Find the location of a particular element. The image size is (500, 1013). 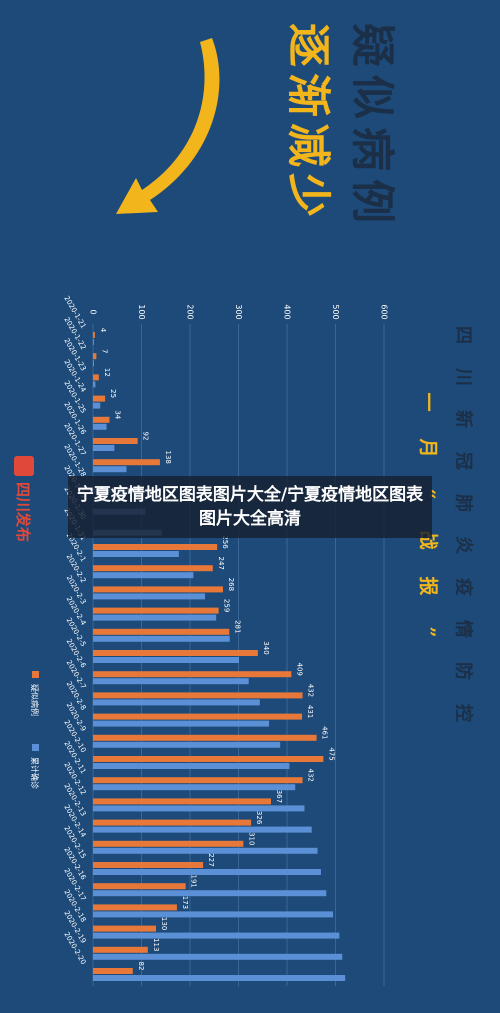

axis-ticks: 0 100 200 300 400 500 600 is located at coordinates (239, 311).